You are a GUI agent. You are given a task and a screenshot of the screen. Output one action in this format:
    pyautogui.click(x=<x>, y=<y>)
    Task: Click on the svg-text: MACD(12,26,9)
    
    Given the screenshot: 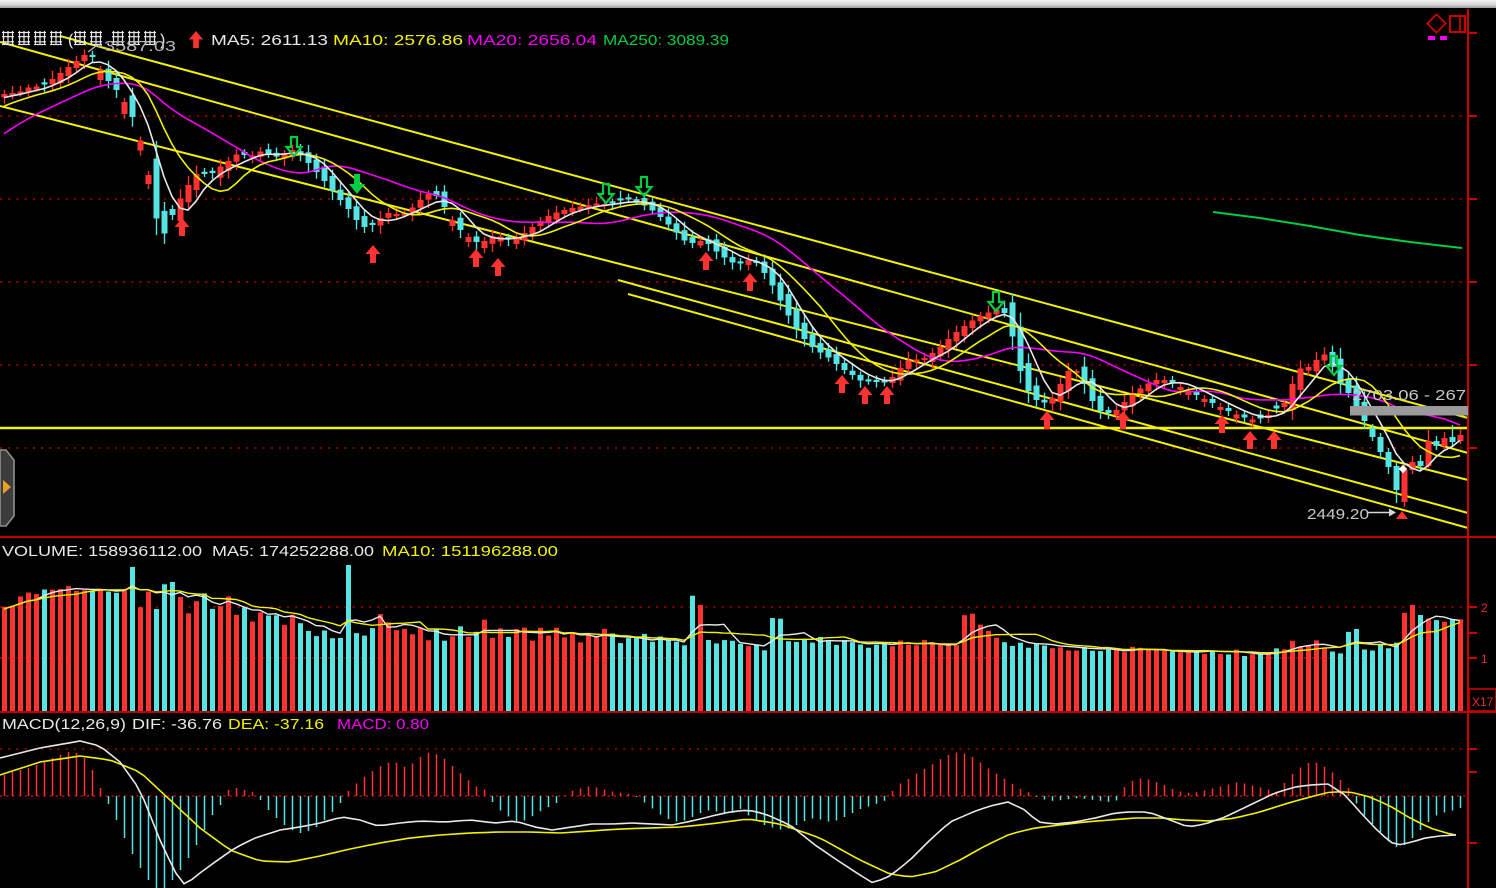 What is the action you would take?
    pyautogui.click(x=64, y=724)
    